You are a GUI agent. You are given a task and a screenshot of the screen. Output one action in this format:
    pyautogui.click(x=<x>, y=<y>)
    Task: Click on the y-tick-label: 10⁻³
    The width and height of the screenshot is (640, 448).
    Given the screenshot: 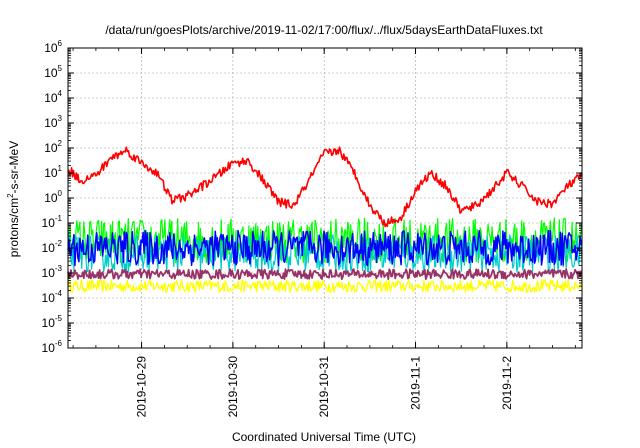 What is the action you would take?
    pyautogui.click(x=52, y=272)
    